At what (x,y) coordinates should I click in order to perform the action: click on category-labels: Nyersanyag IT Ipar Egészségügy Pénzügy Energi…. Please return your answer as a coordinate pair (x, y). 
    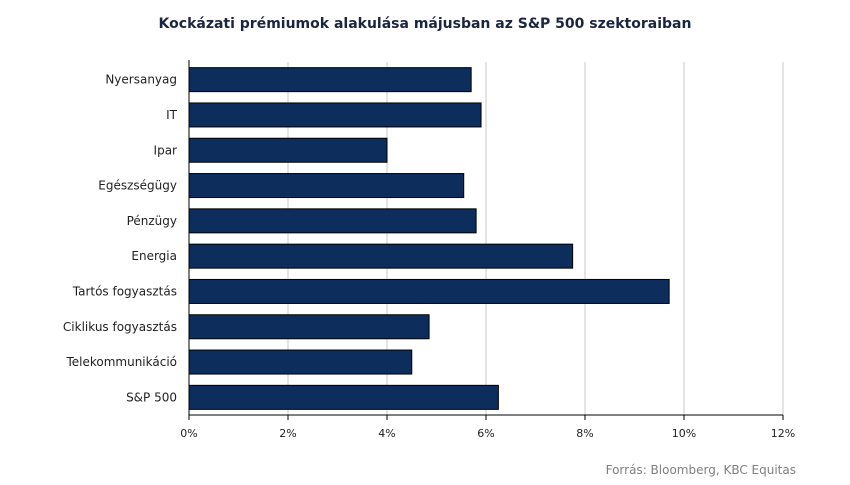
    Looking at the image, I should click on (120, 239).